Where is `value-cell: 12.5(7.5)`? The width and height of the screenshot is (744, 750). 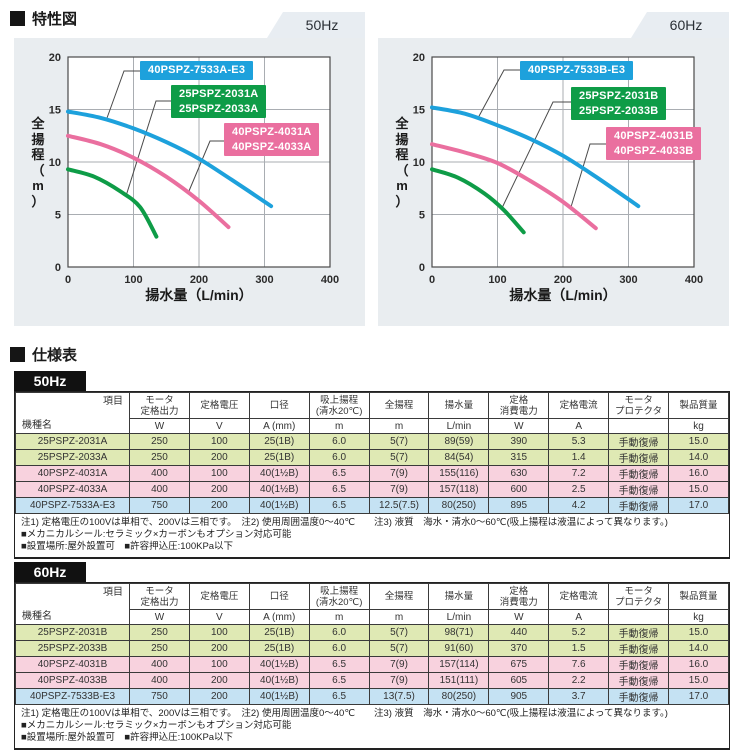
value-cell: 12.5(7.5) is located at coordinates (399, 505).